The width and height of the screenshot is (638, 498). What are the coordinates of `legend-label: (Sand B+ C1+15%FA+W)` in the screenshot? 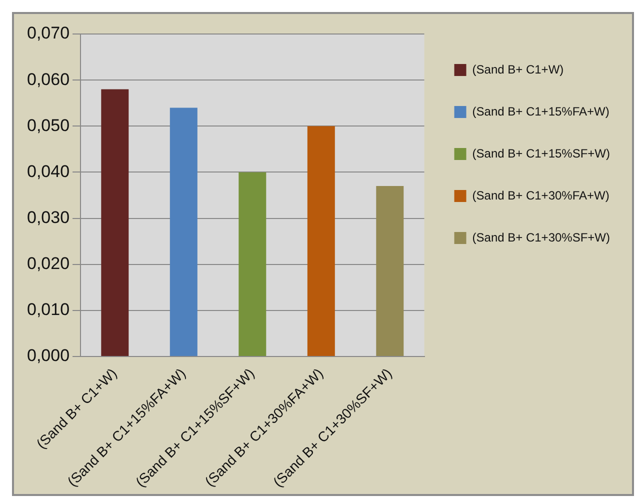 It's located at (541, 111).